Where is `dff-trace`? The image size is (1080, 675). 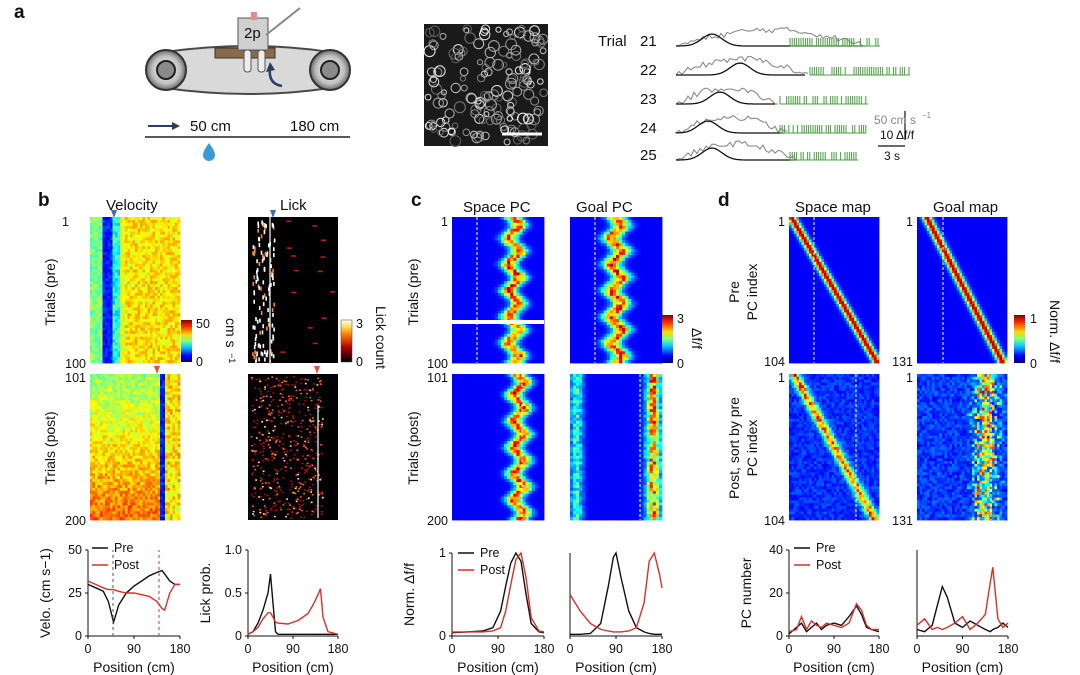 dff-trace is located at coordinates (736, 154).